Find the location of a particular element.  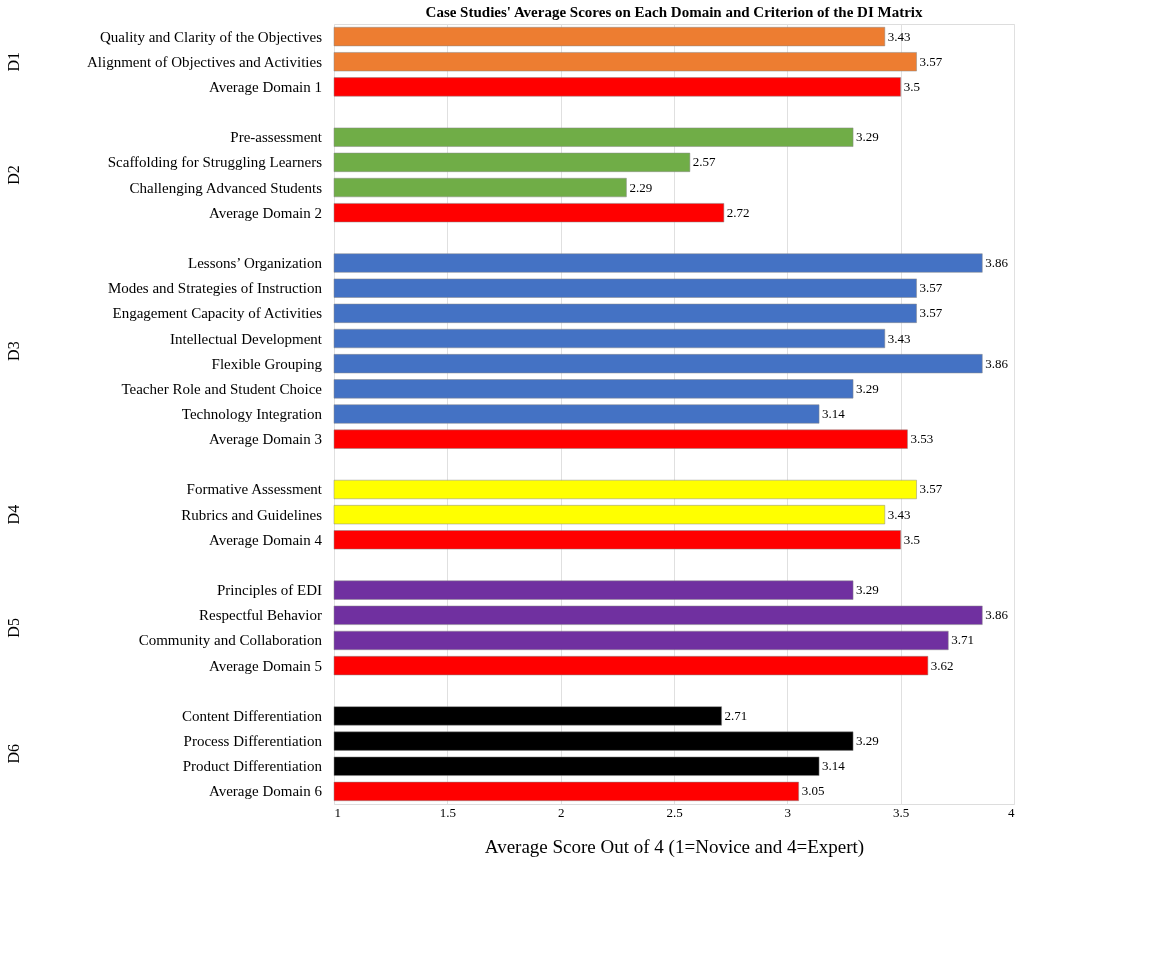

y-tick-label: Modes and Strategies of Instruction is located at coordinates (215, 288).